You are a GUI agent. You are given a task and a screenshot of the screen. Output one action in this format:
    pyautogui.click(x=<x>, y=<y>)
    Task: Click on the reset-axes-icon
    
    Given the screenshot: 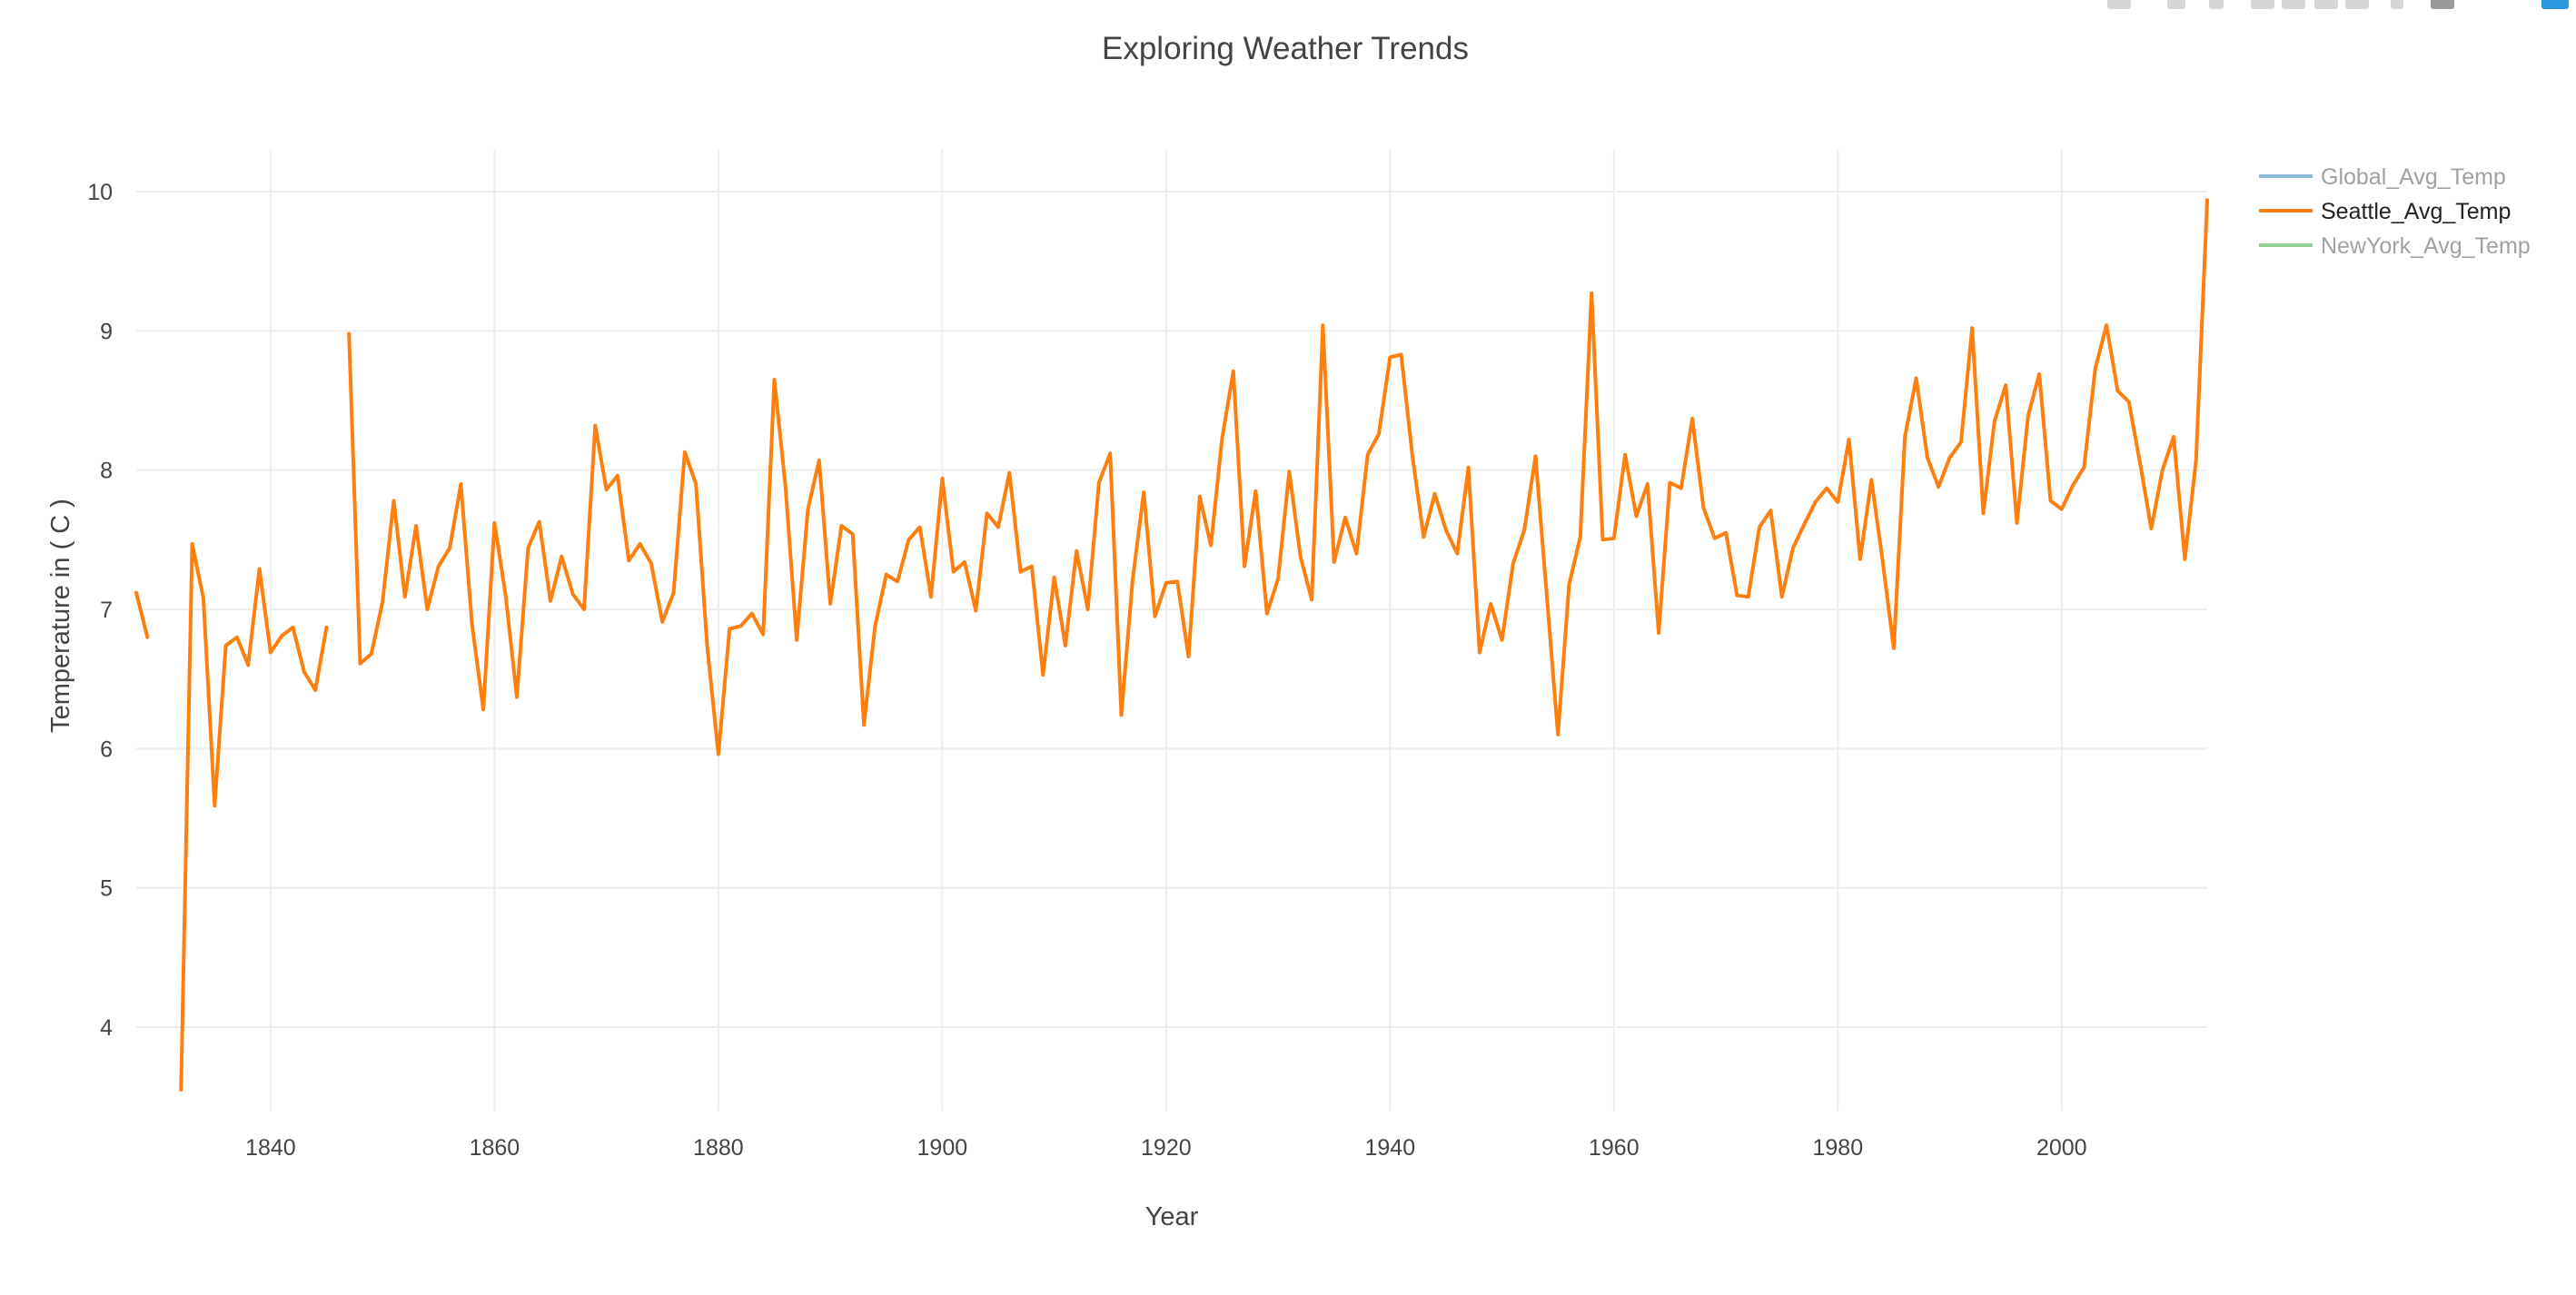 What is the action you would take?
    pyautogui.click(x=2357, y=5)
    